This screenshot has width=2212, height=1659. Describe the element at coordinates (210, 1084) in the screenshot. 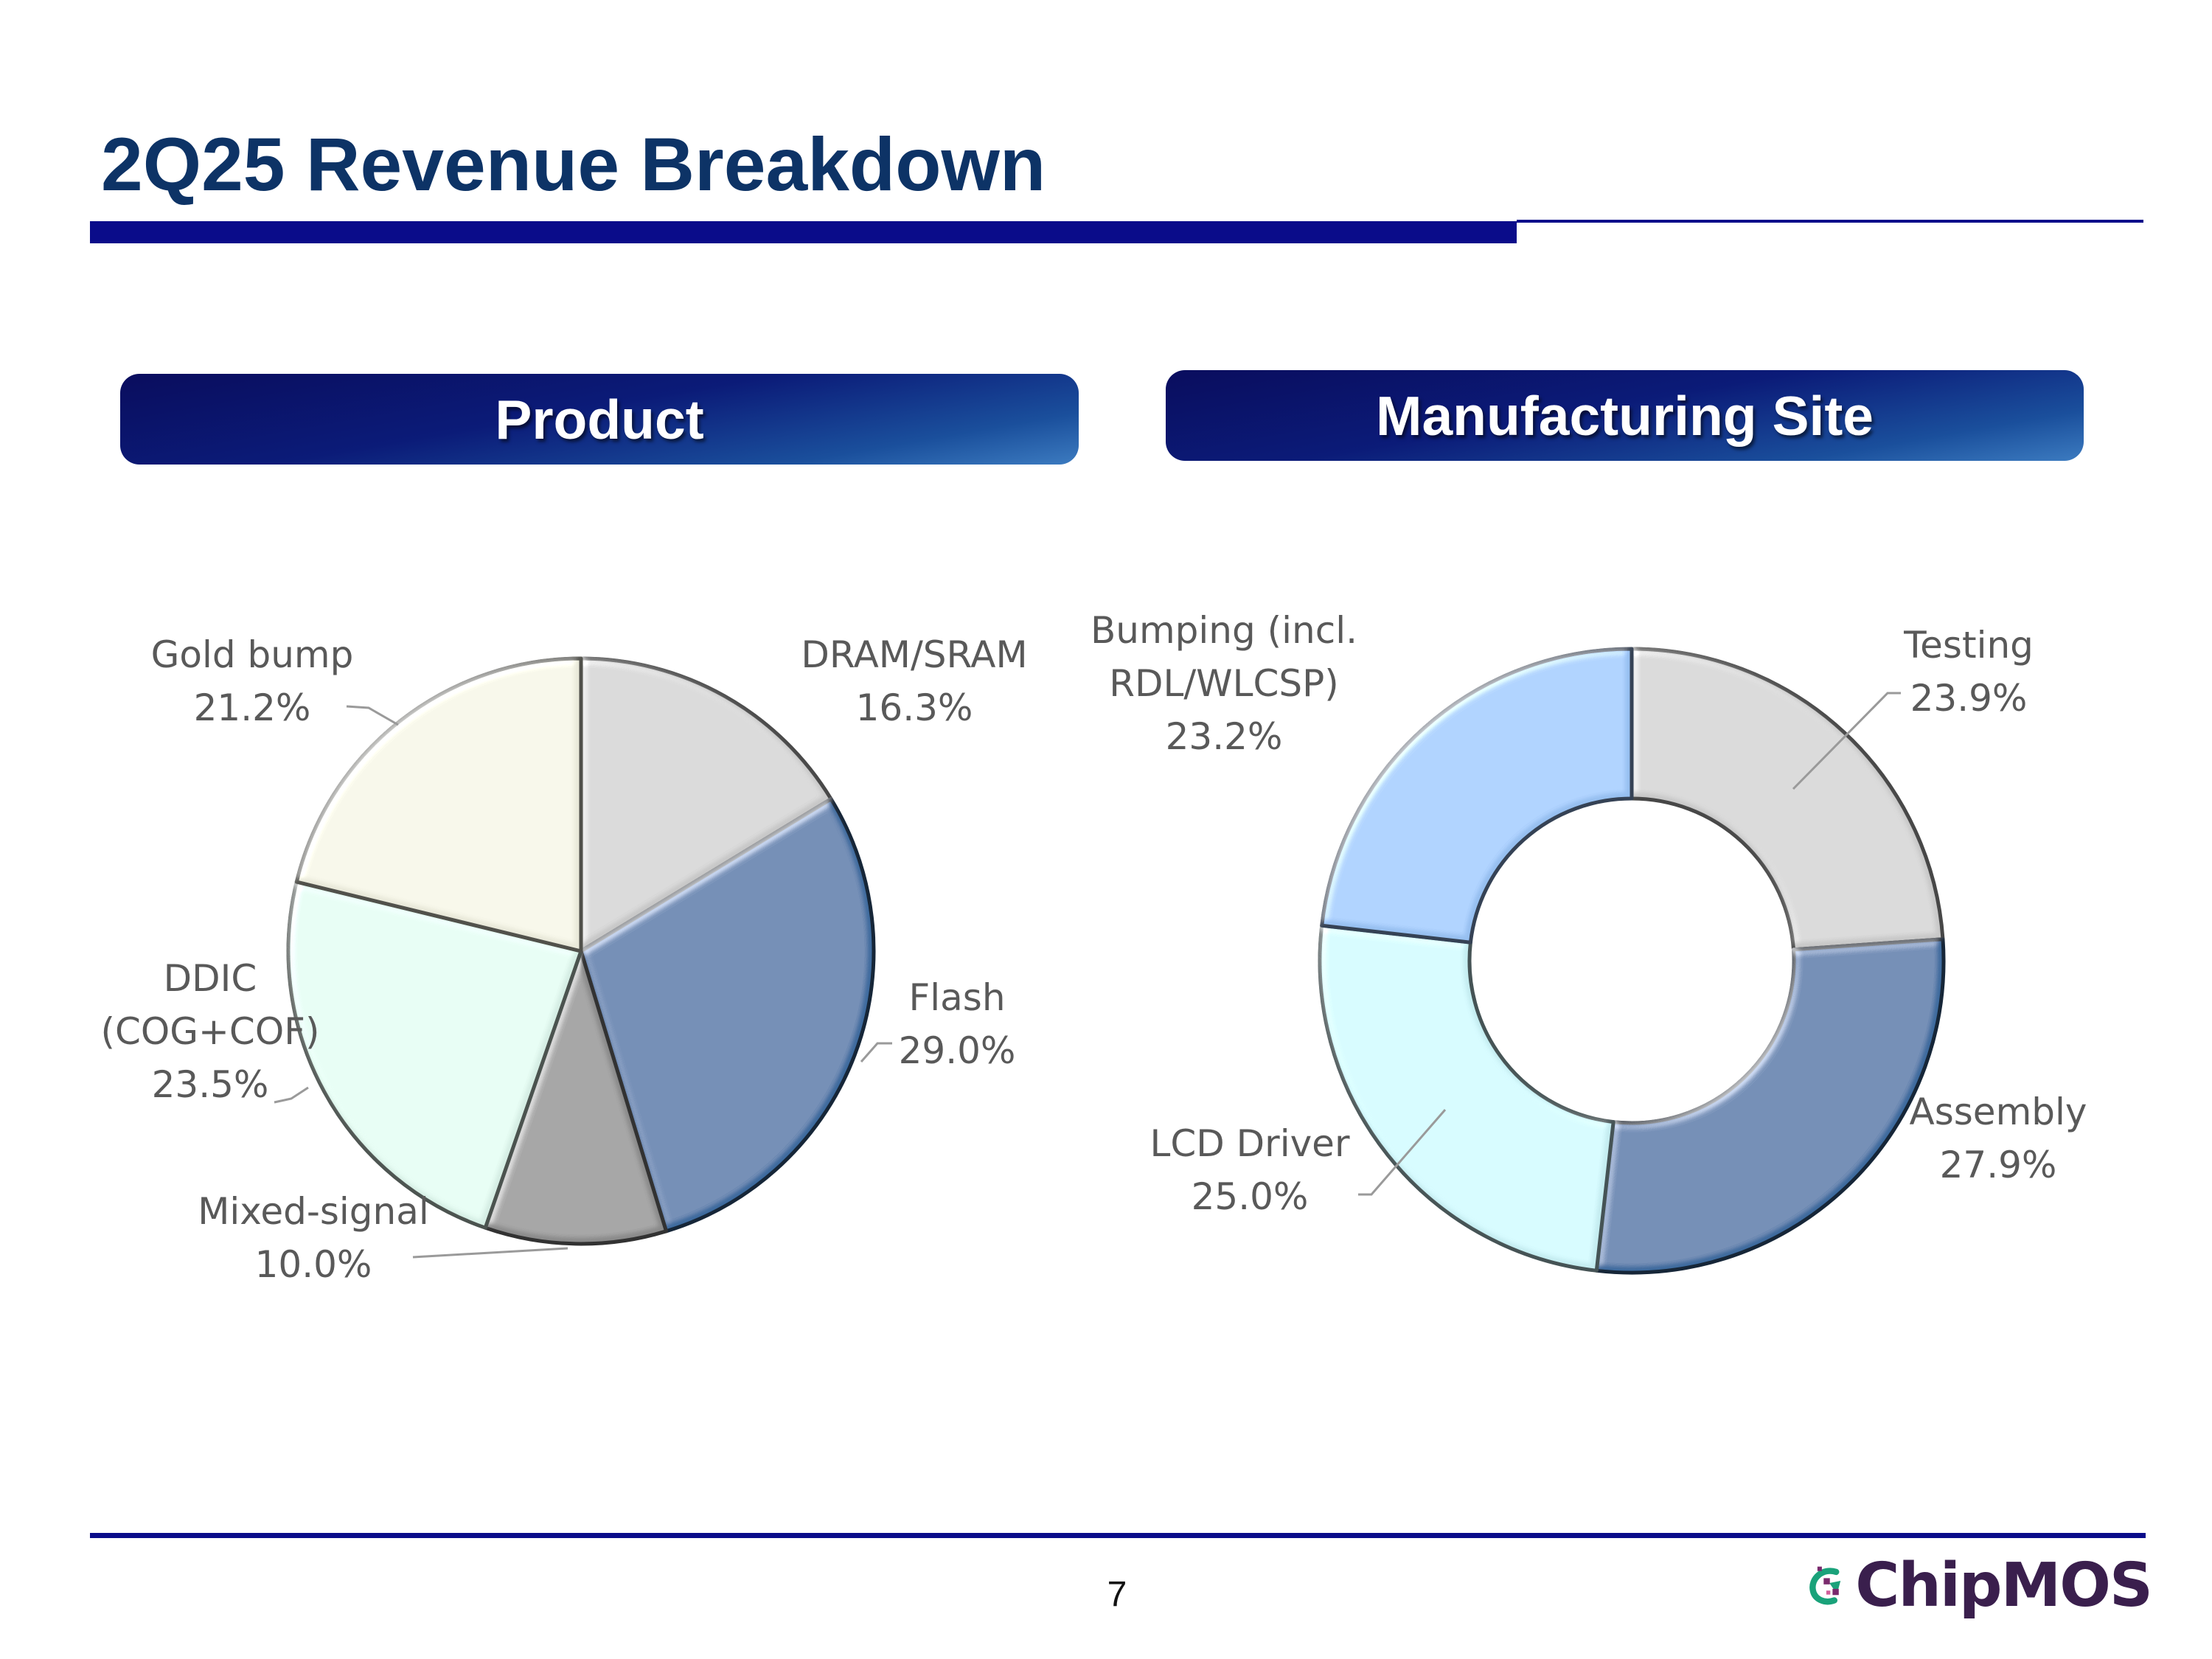

I see `product-value-label-ddic-cog-cof: 23.5%` at that location.